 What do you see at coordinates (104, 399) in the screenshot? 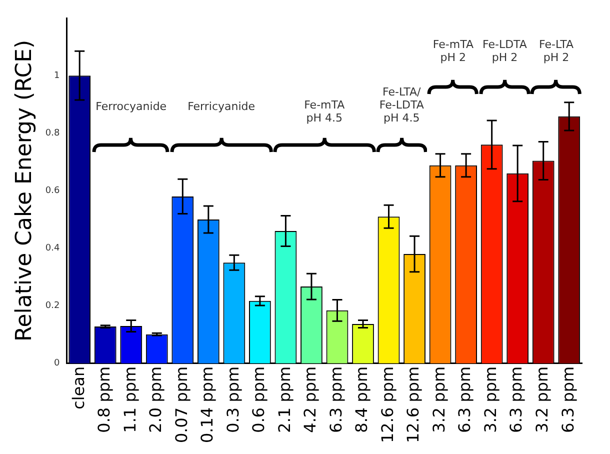
I see `x-tick-label: 0.8 ppm` at bounding box center [104, 399].